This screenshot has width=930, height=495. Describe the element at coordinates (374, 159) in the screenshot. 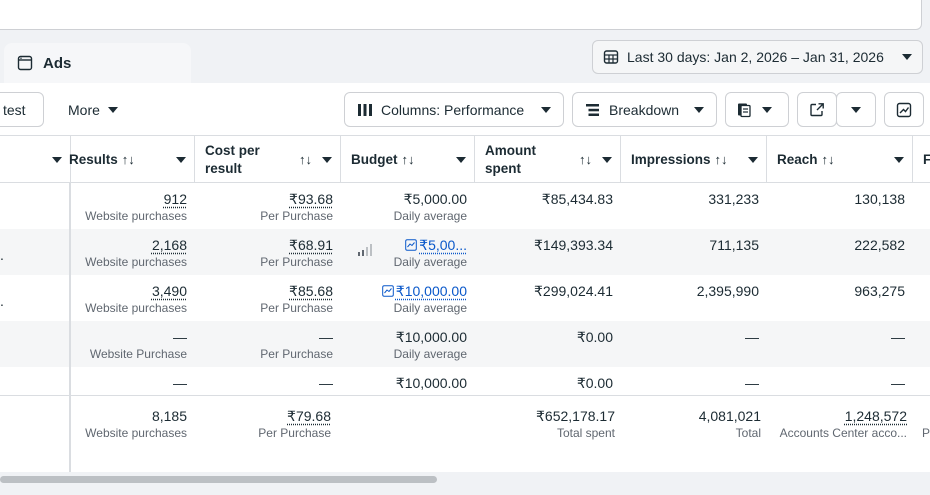

I see `header-budget-label: Budget` at that location.